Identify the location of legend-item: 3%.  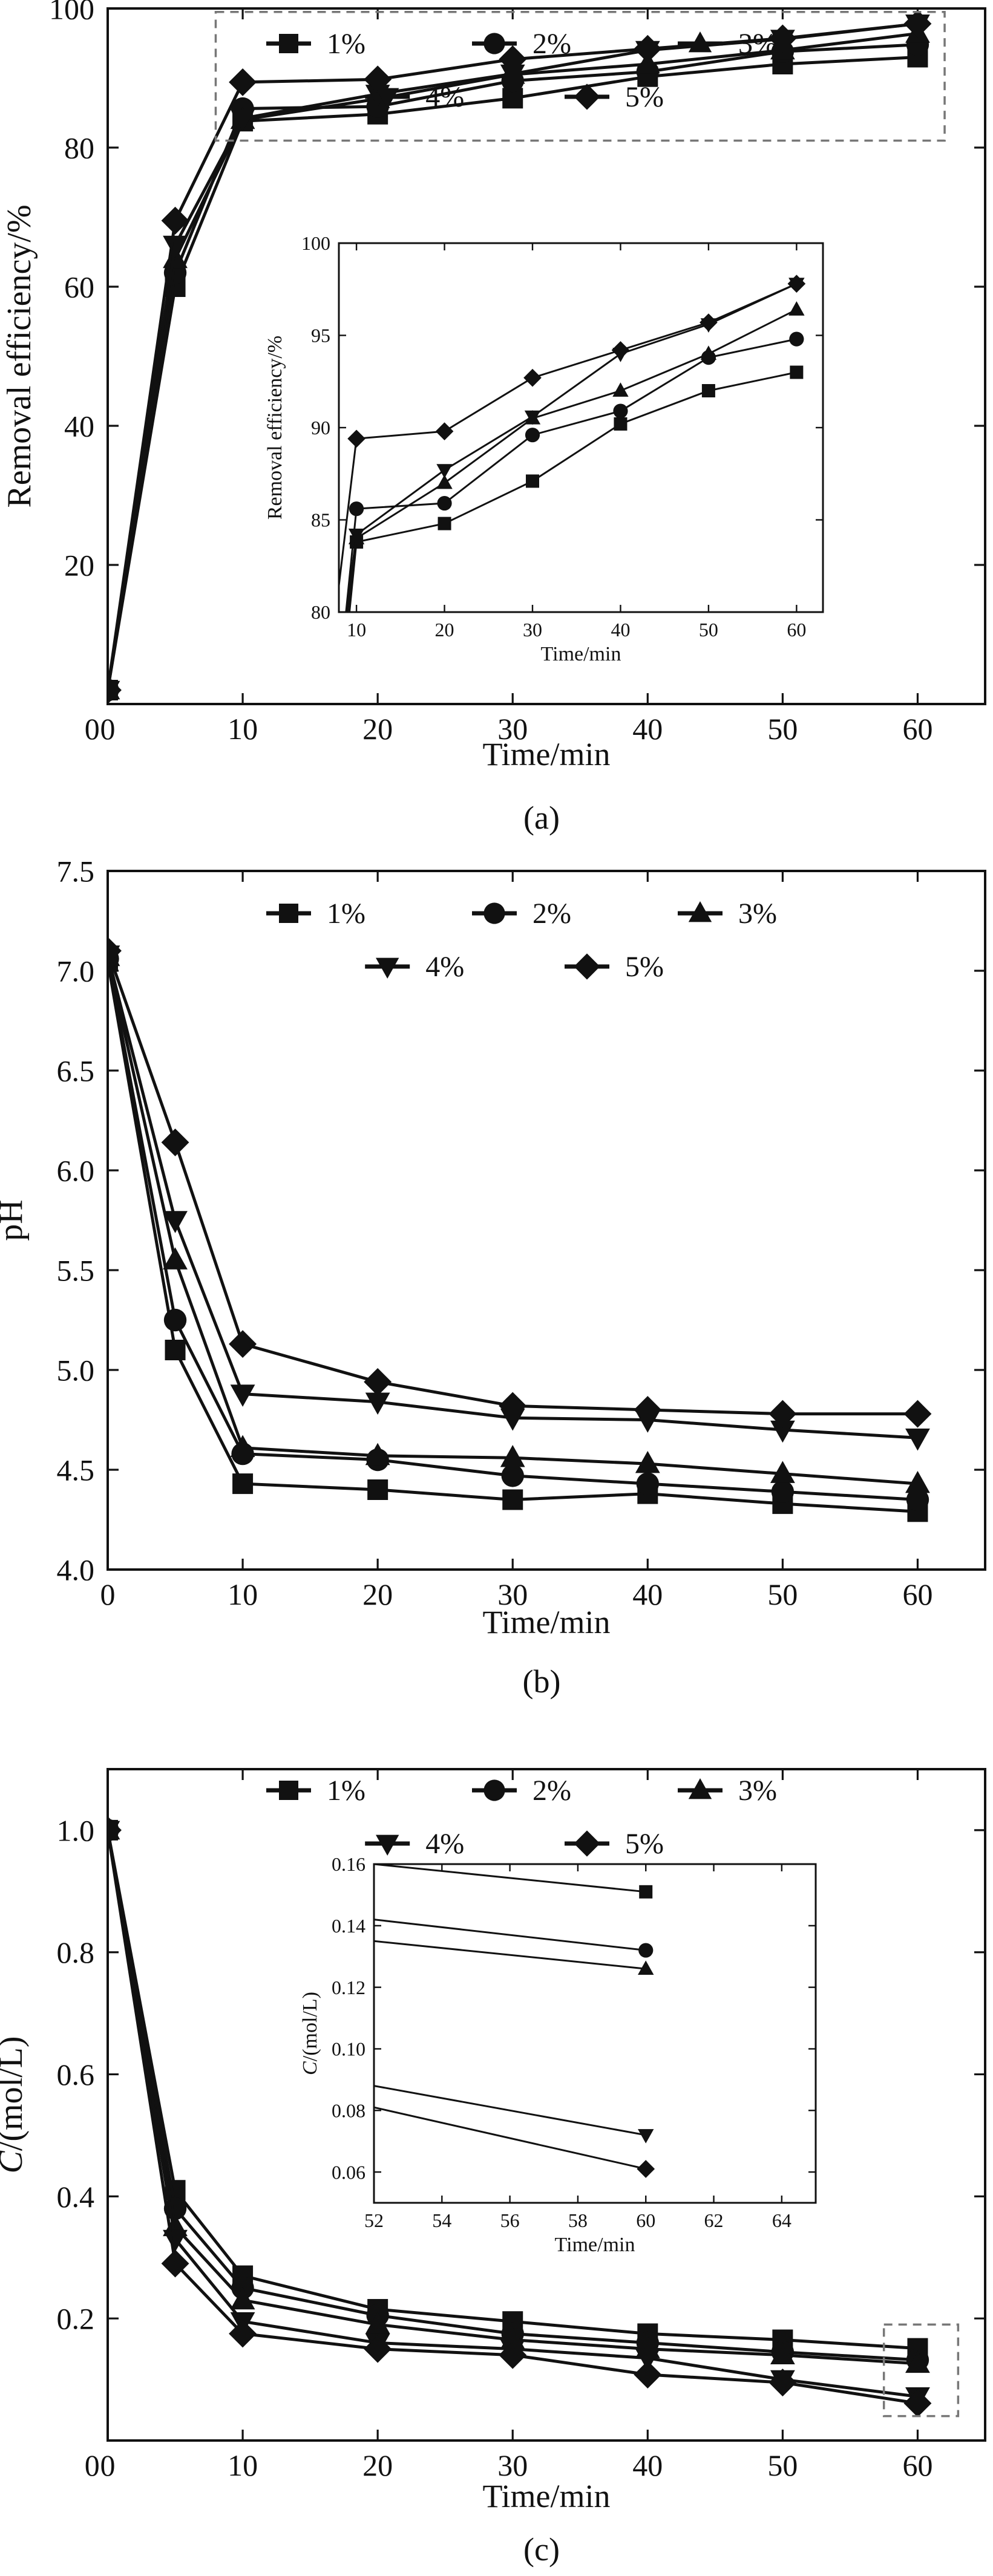
(727, 914).